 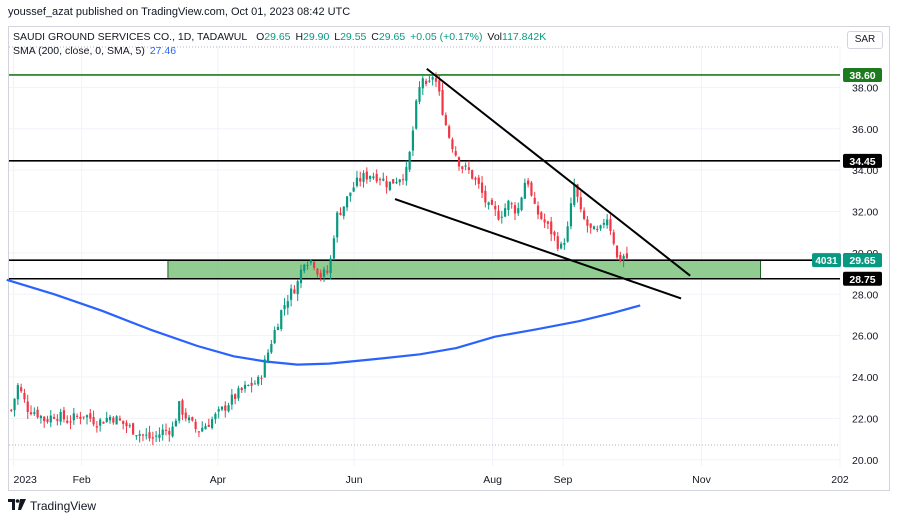 I want to click on tradingview-icon, so click(x=17, y=506).